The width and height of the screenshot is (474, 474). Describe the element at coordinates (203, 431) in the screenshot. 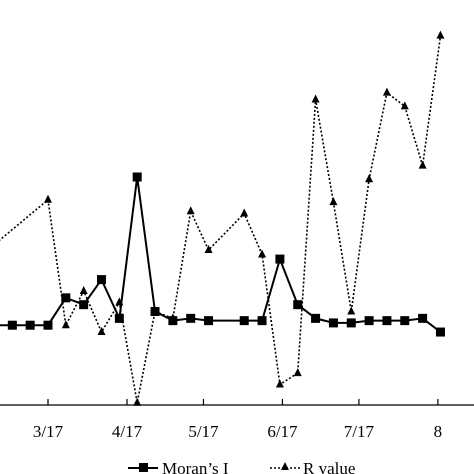

I see `x-tick-label: 5/17` at that location.